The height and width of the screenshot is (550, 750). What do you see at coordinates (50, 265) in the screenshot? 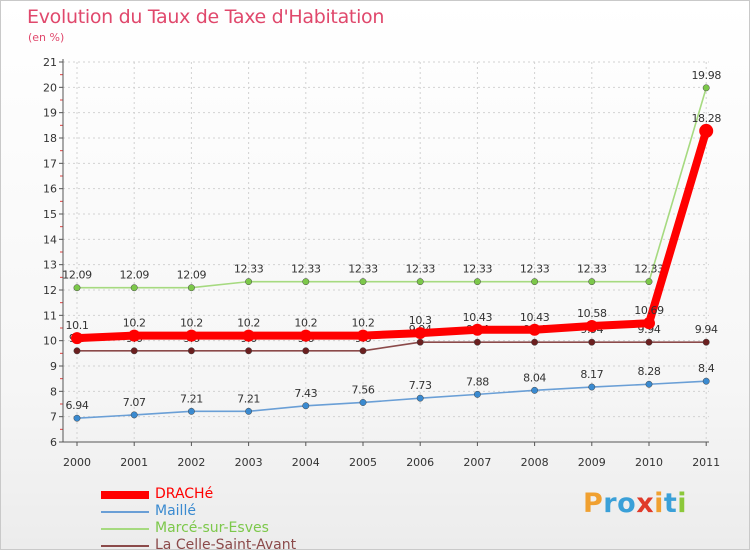
I see `y-tick-label: 13` at bounding box center [50, 265].